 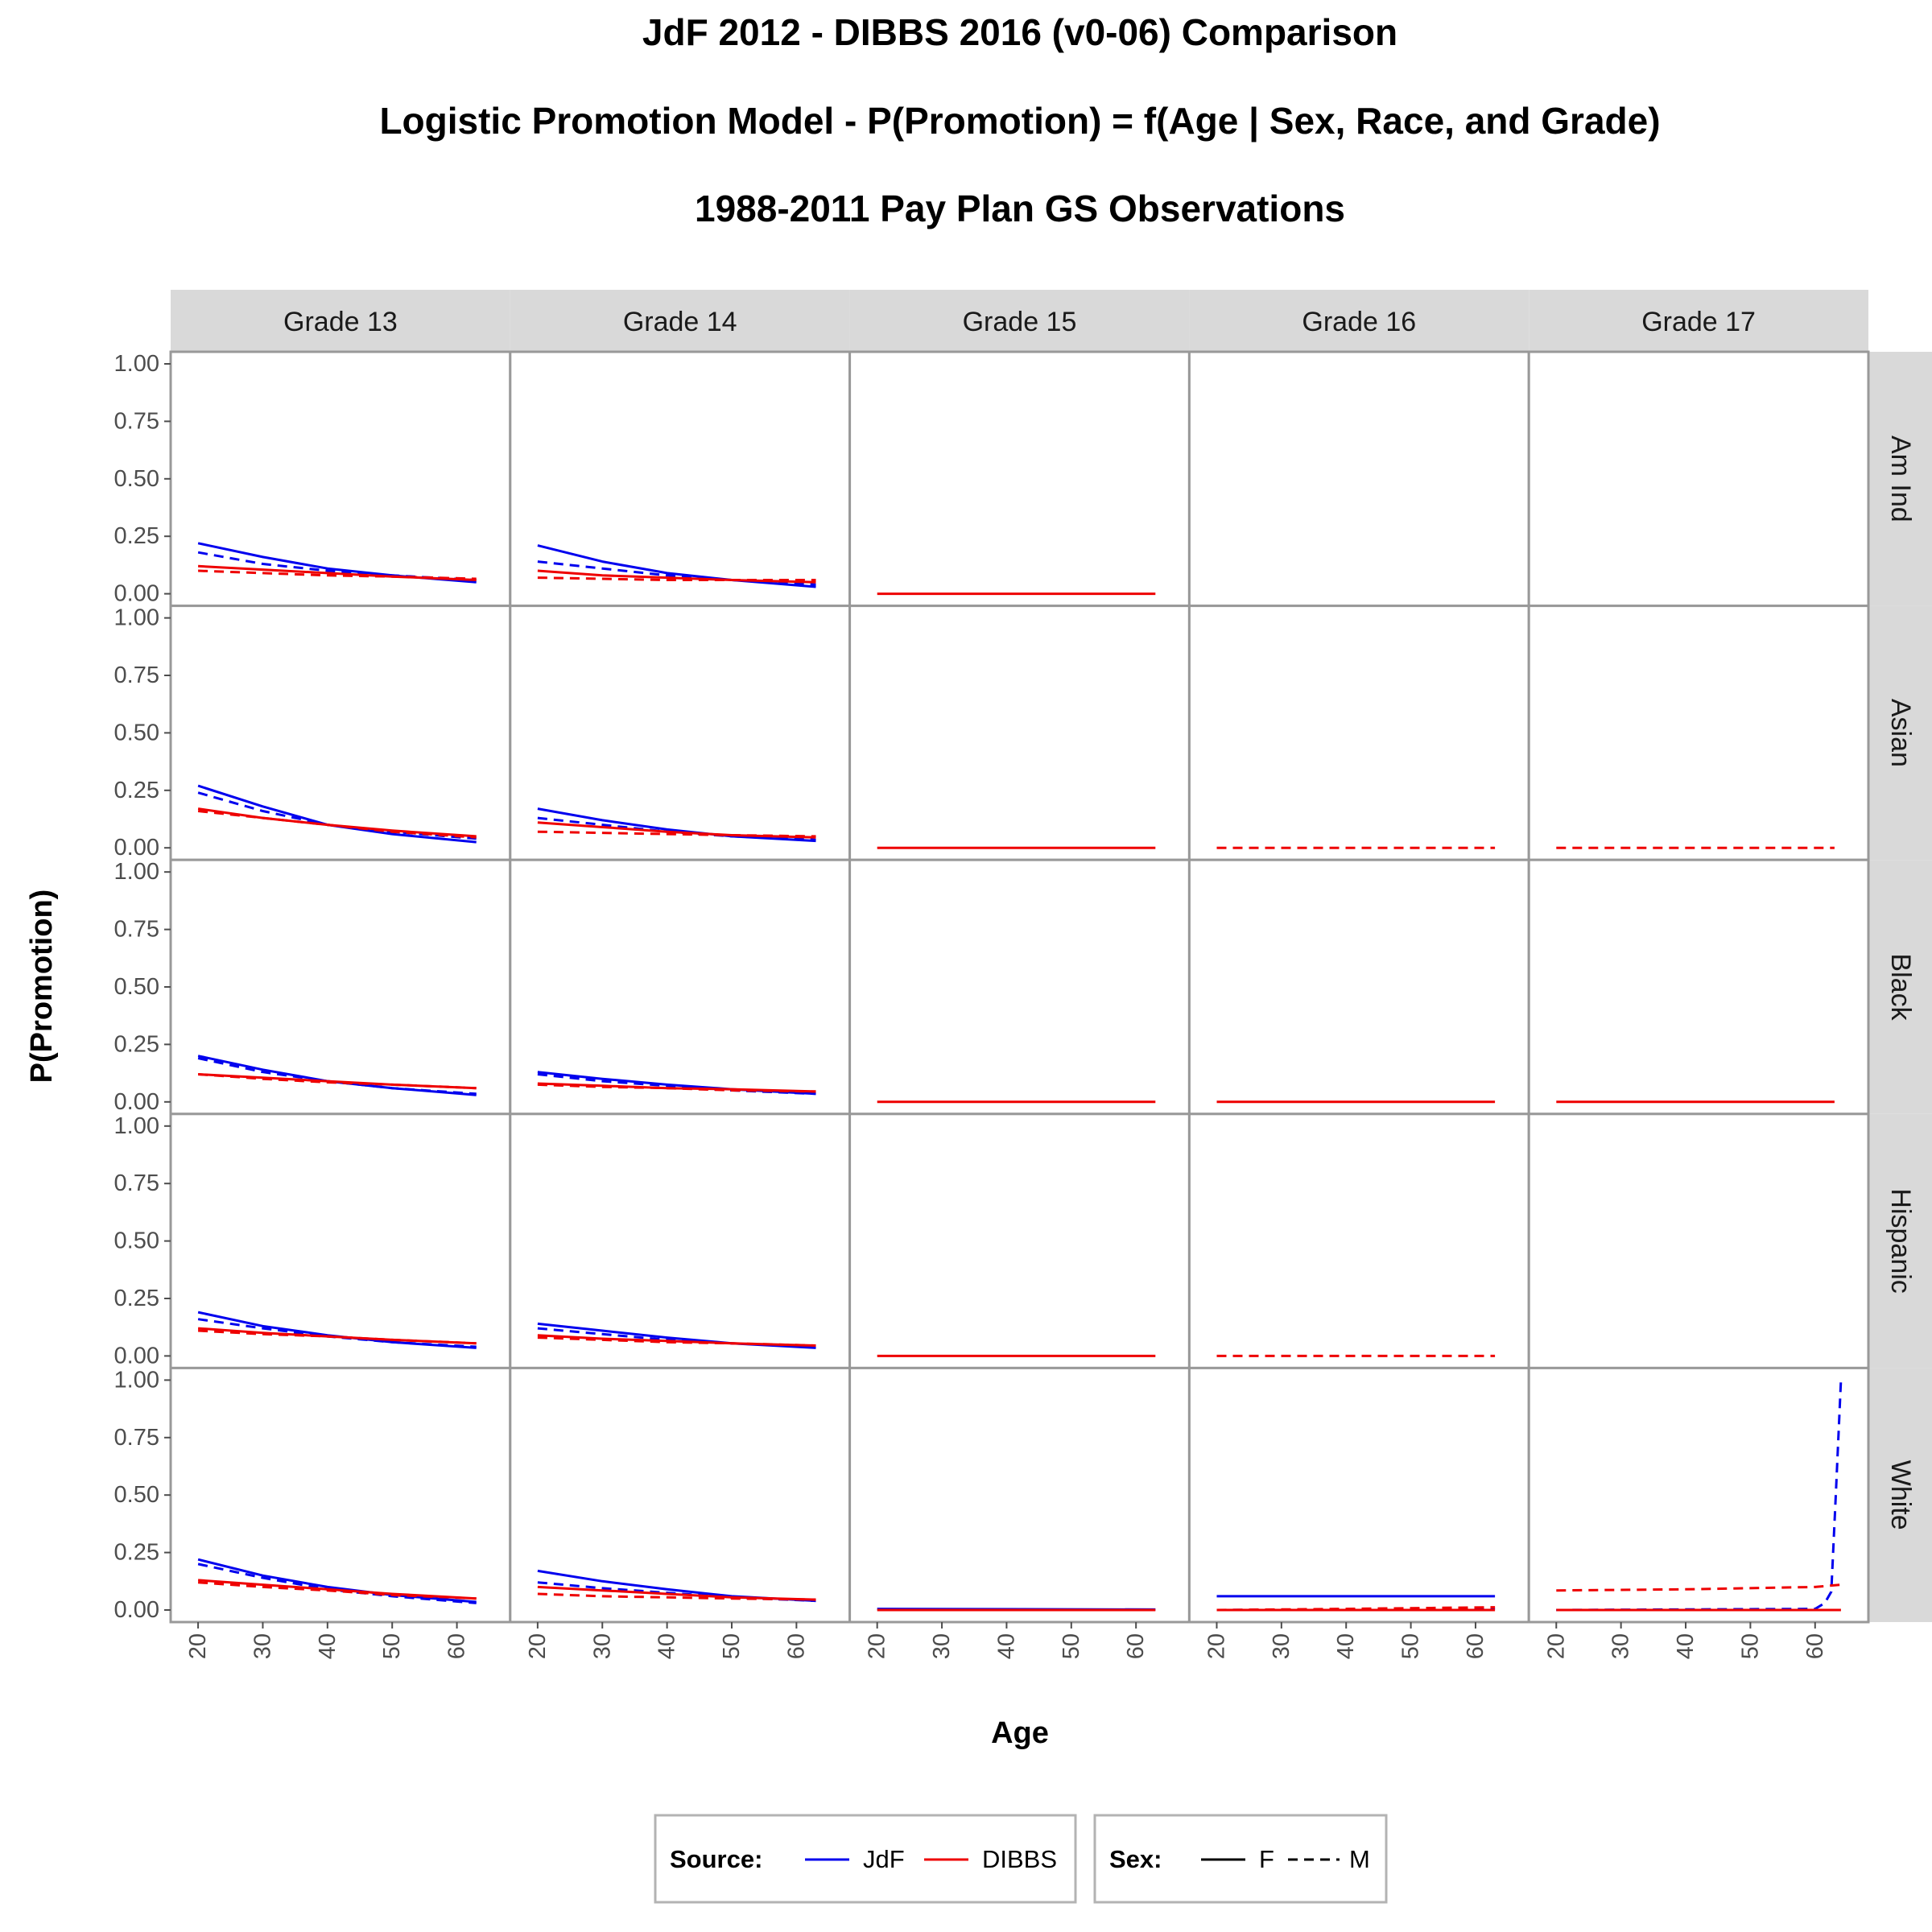 I want to click on column-strip-label: Grade 16, so click(x=1359, y=322).